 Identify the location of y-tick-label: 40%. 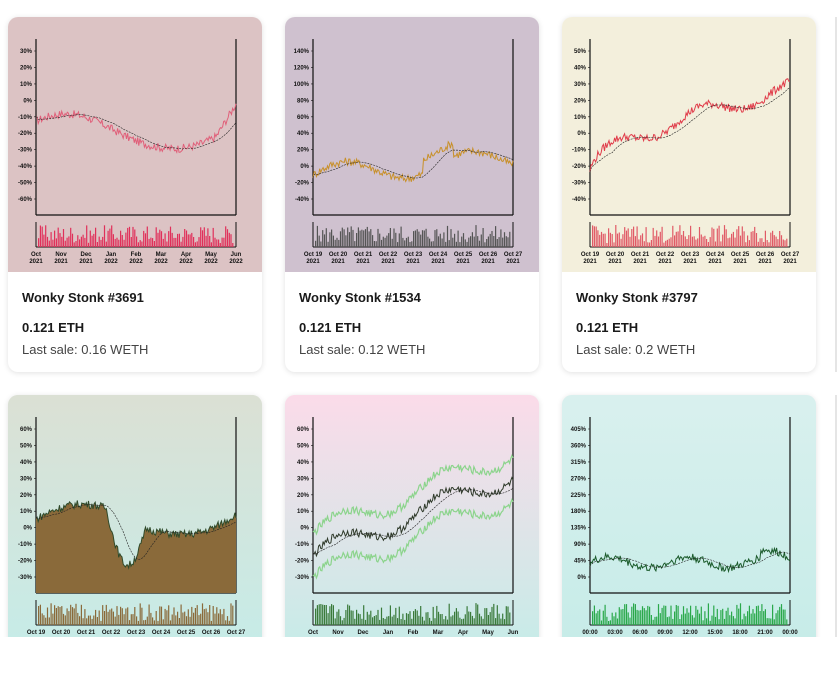
(303, 134).